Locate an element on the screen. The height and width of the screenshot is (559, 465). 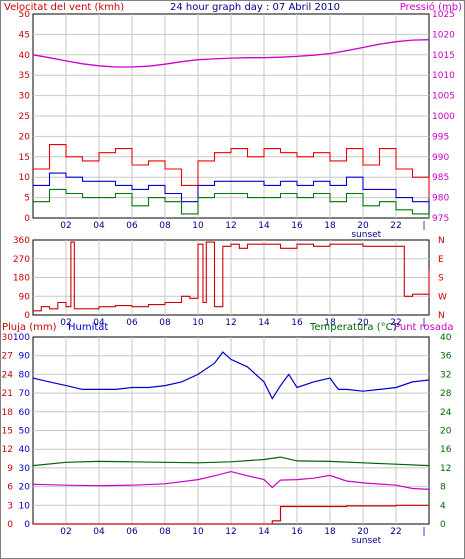
wind-y-tick: 20 is located at coordinates (25, 137).